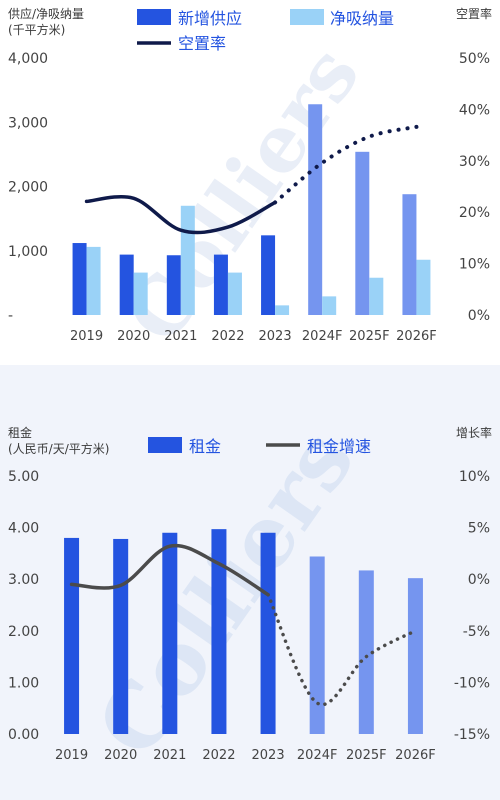 The image size is (500, 800). What do you see at coordinates (205, 446) in the screenshot?
I see `legend-label-rent: 租金` at bounding box center [205, 446].